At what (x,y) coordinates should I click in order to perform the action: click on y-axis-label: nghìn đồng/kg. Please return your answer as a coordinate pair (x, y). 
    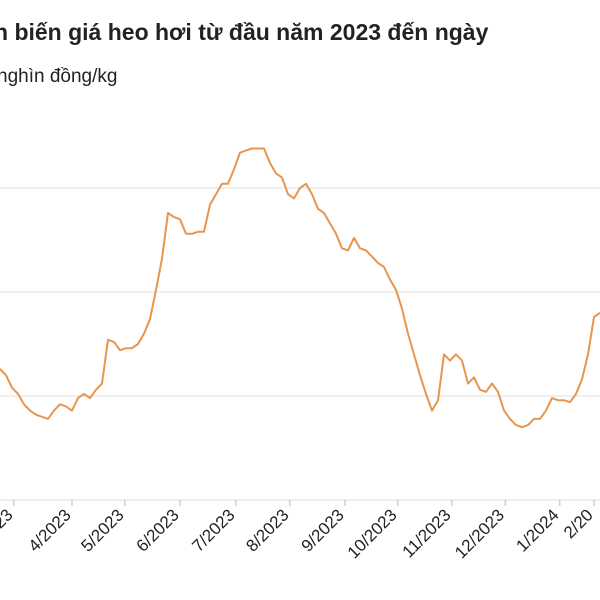
    Looking at the image, I should click on (58, 76).